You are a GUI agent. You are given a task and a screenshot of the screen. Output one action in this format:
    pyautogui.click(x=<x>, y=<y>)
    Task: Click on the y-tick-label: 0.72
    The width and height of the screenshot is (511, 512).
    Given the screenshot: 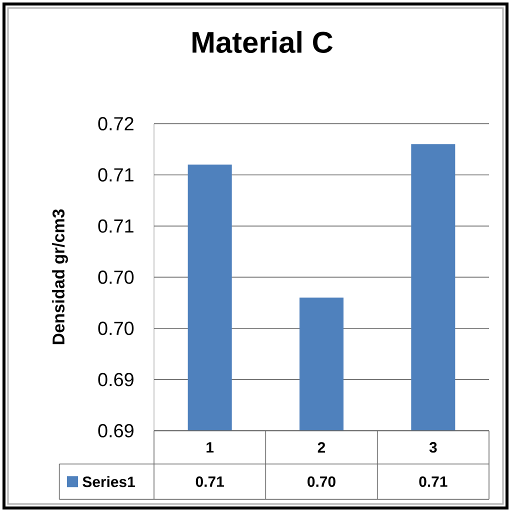 What is the action you would take?
    pyautogui.click(x=116, y=123)
    